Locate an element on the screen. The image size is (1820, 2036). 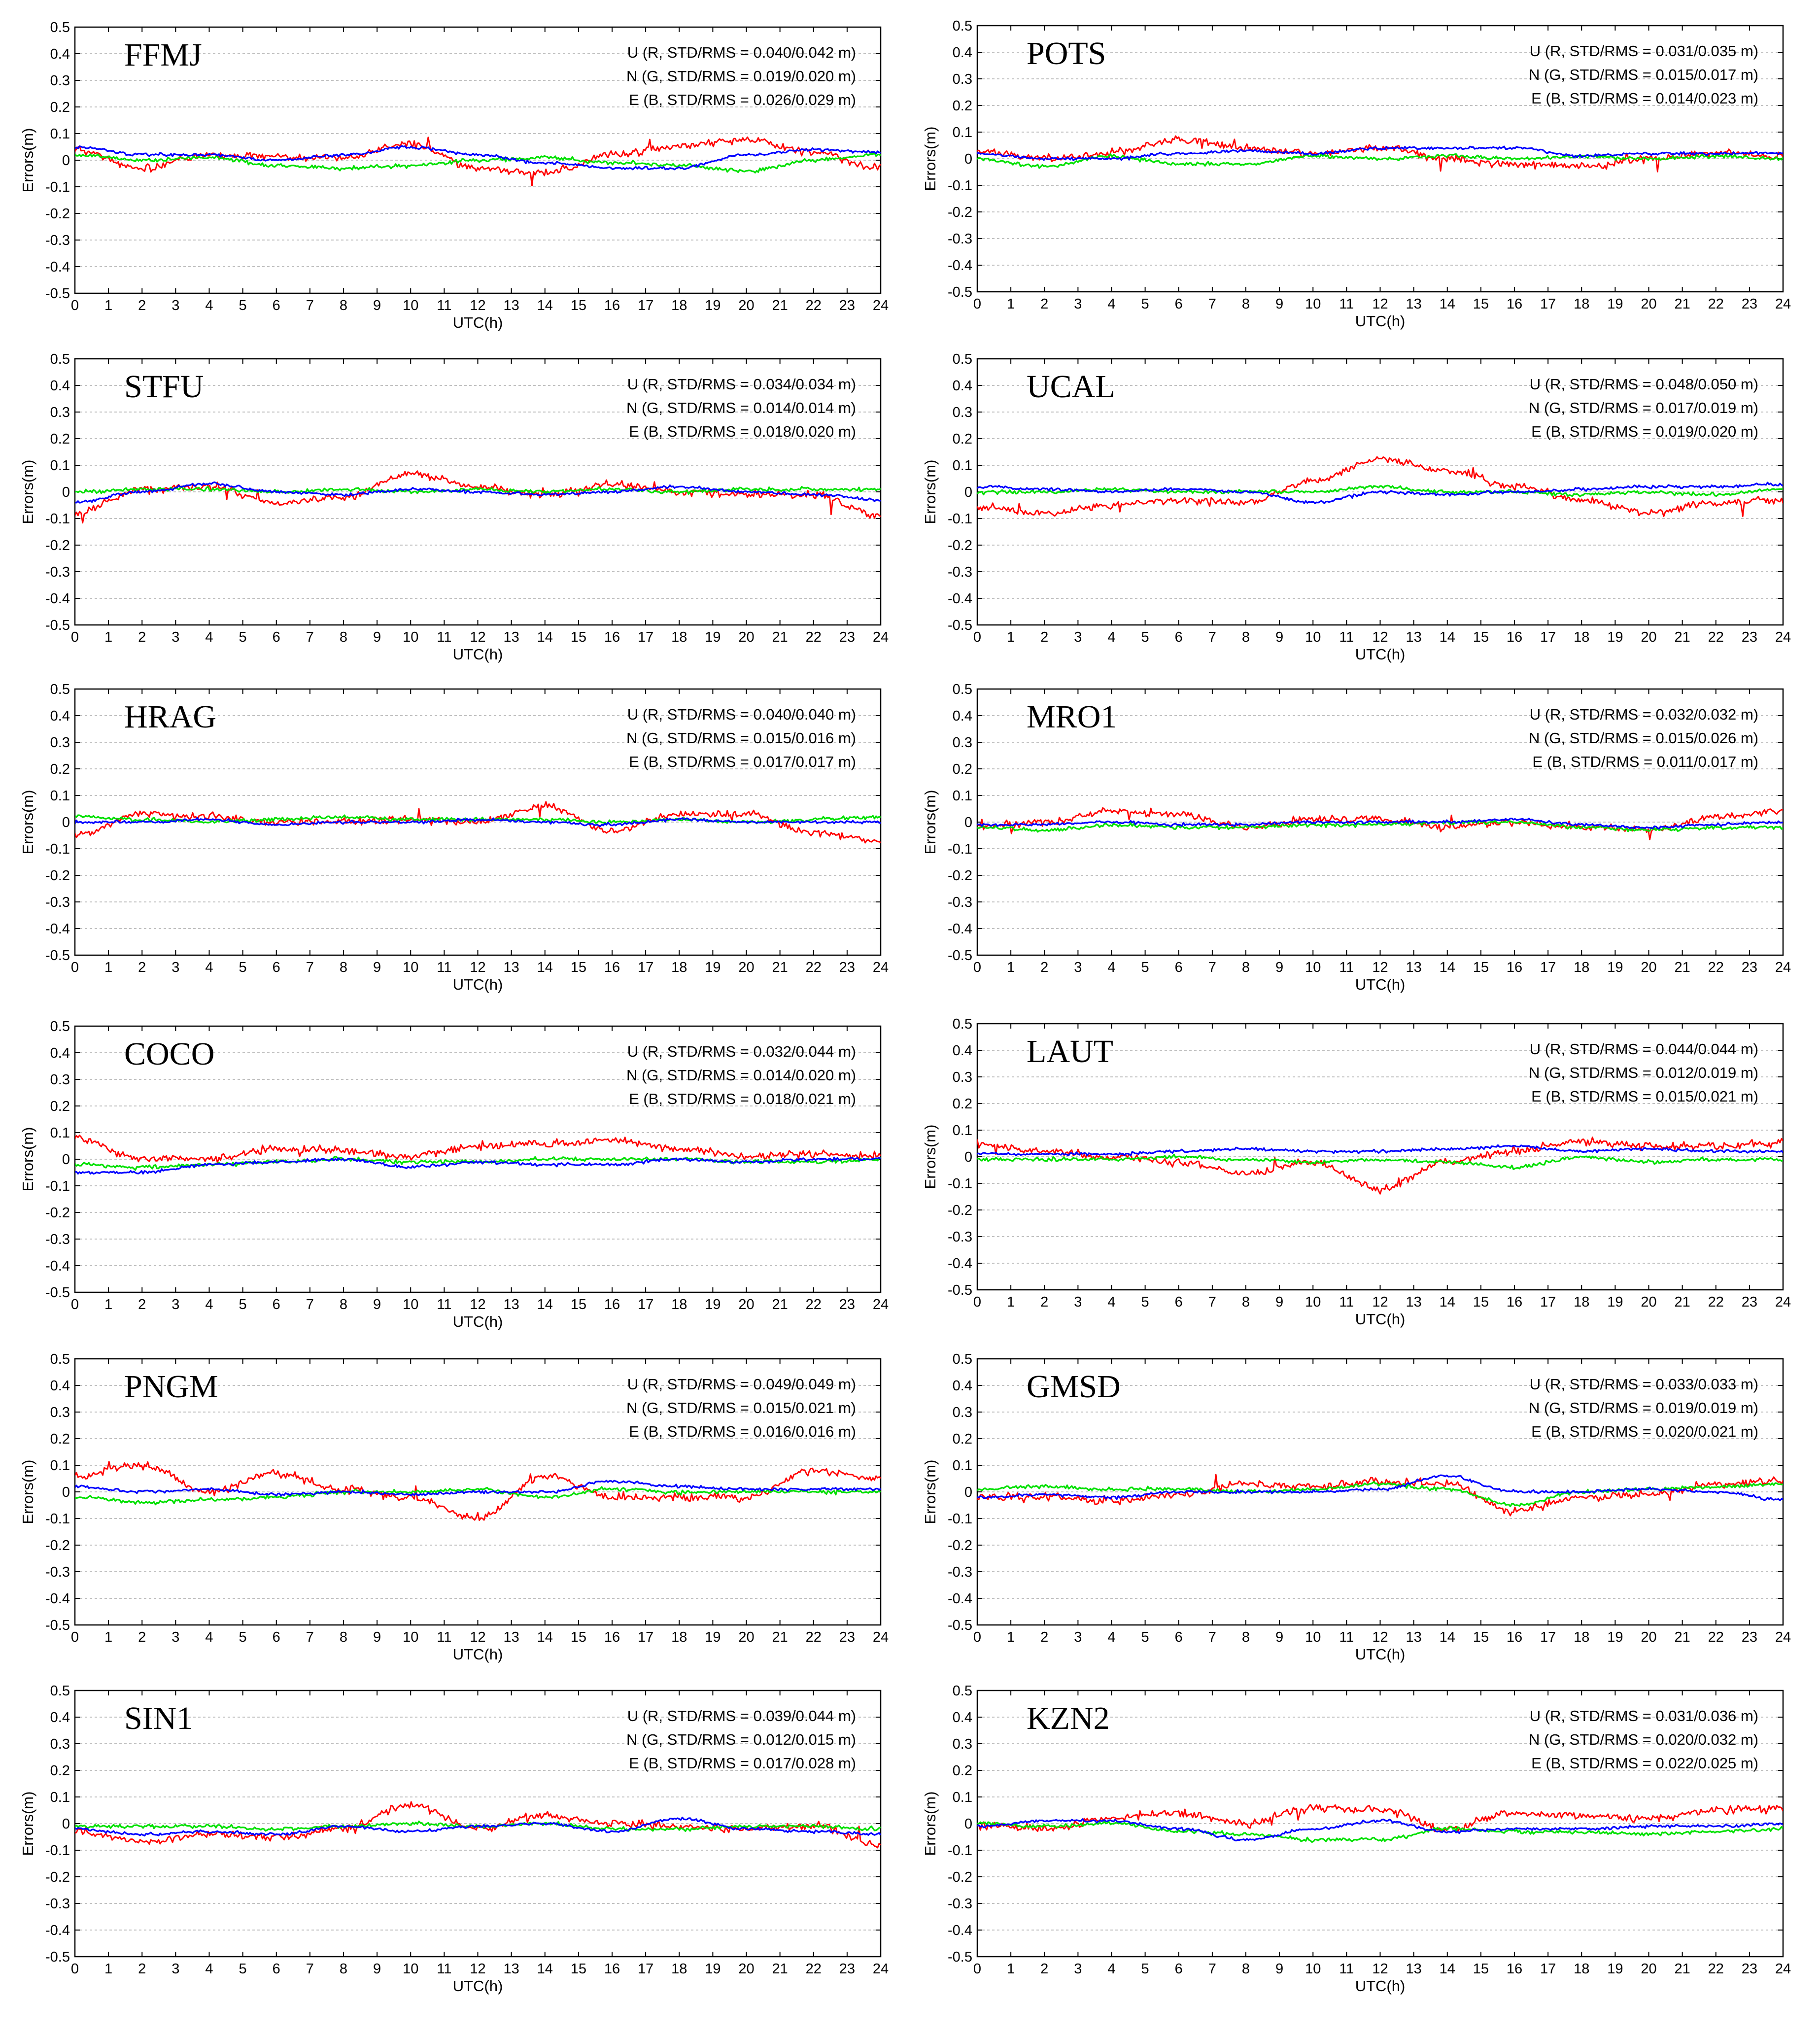
x-tick-label: 15 is located at coordinates (578, 305).